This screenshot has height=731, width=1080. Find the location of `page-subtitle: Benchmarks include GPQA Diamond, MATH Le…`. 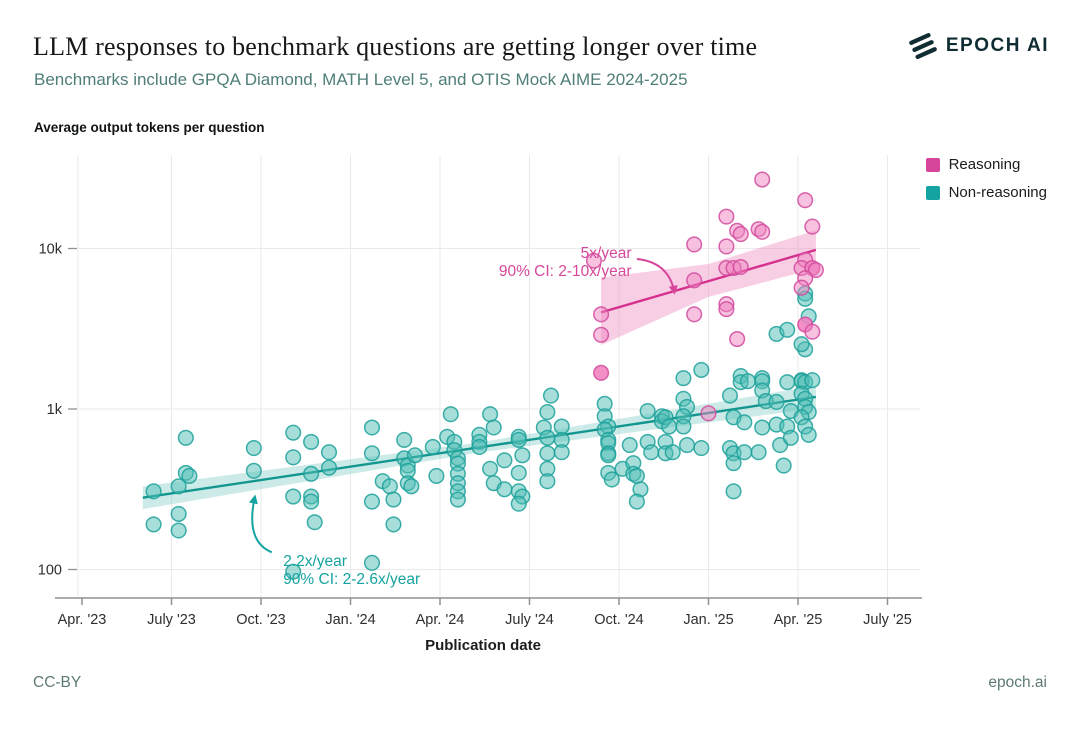

page-subtitle: Benchmarks include GPQA Diamond, MATH Le… is located at coordinates (361, 79).